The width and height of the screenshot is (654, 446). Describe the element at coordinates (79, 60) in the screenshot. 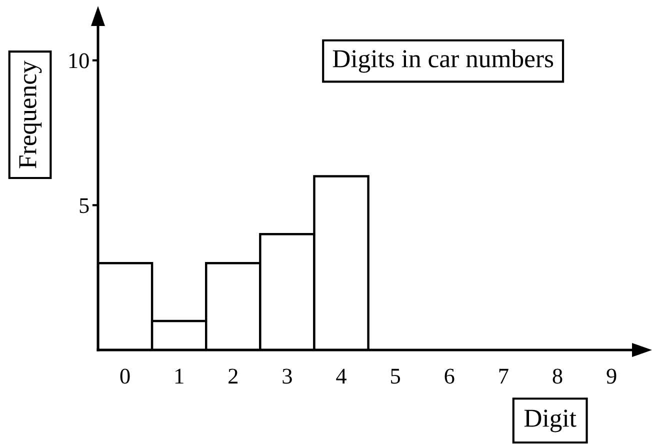

I see `y-tick-label: 10` at that location.